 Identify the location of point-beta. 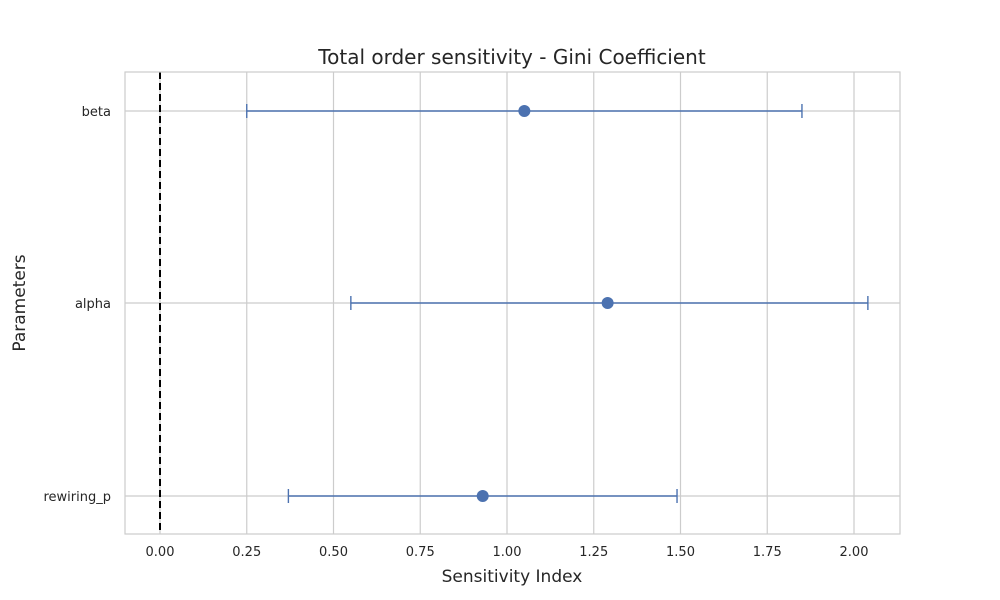
(524, 111).